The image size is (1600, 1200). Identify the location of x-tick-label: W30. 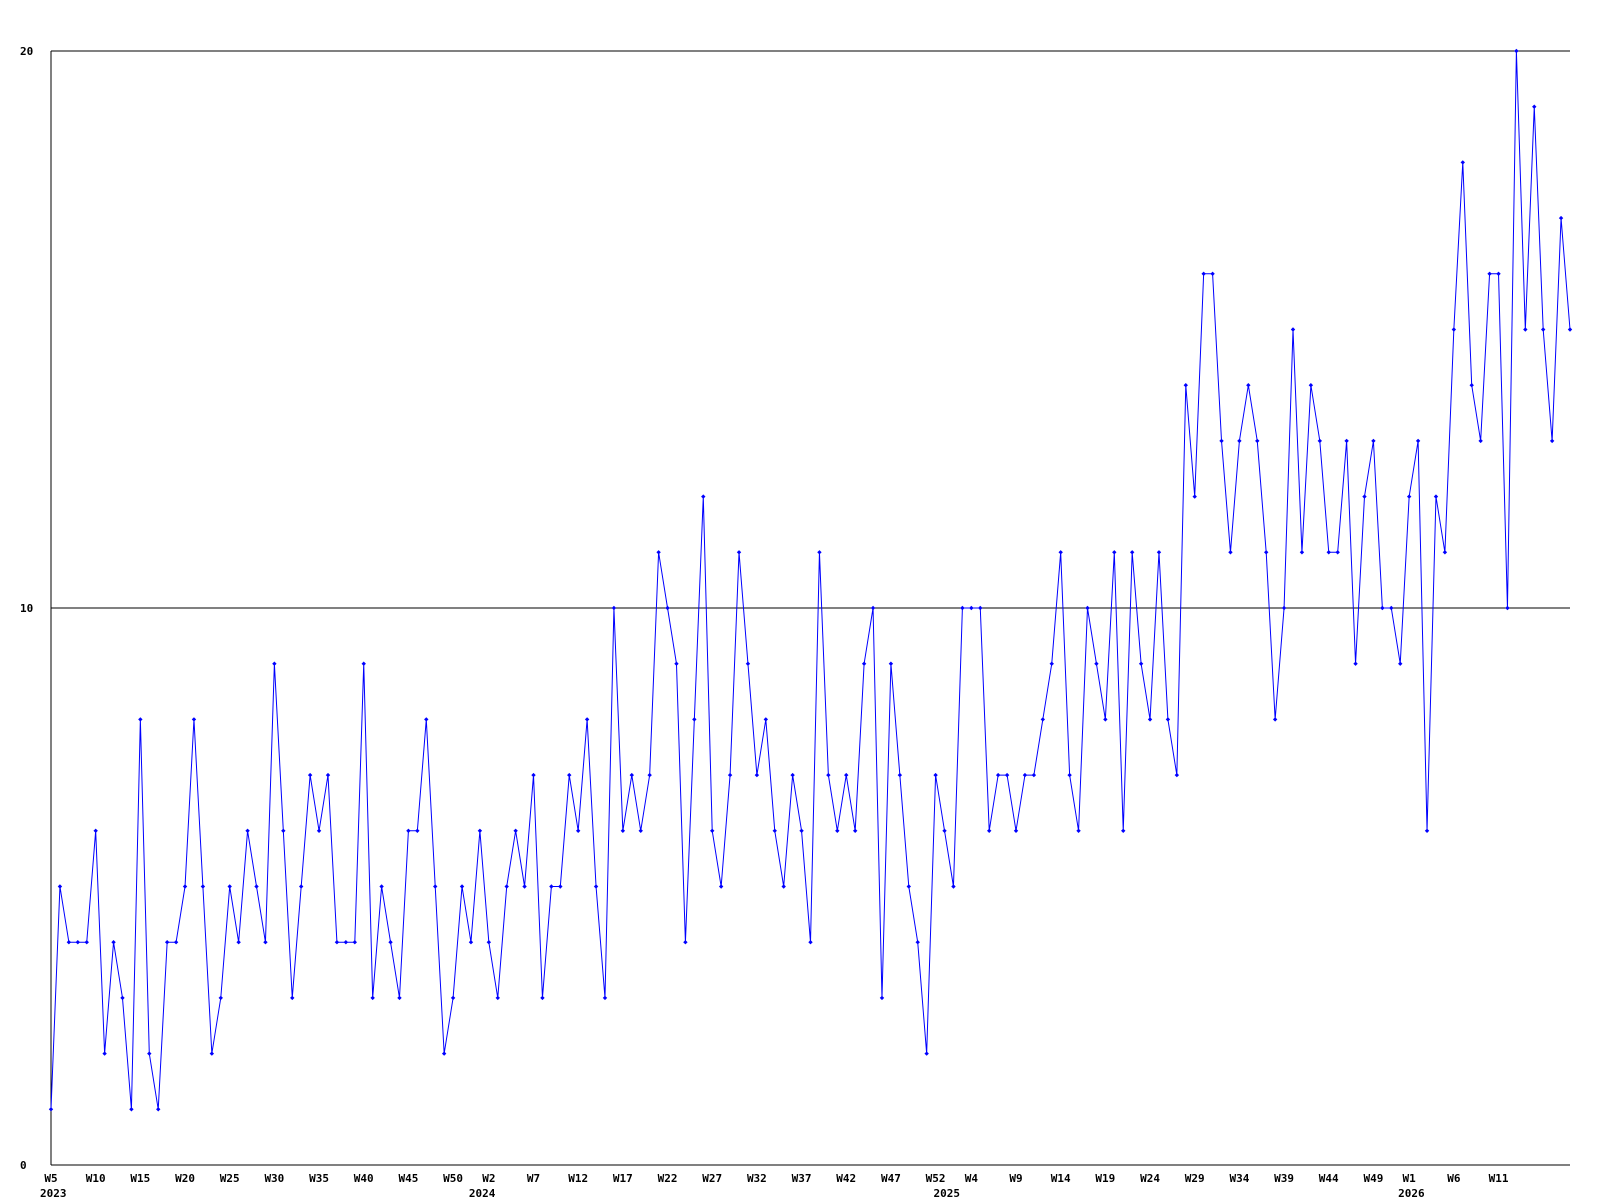
(274, 1178).